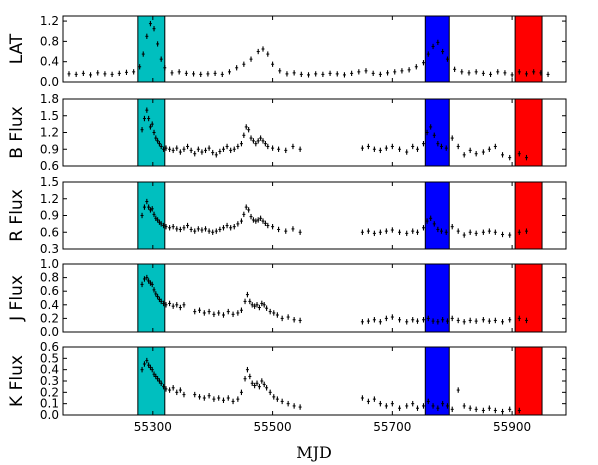  I want to click on panel-3-ytick-label-4: 1.2, so click(49, 199).